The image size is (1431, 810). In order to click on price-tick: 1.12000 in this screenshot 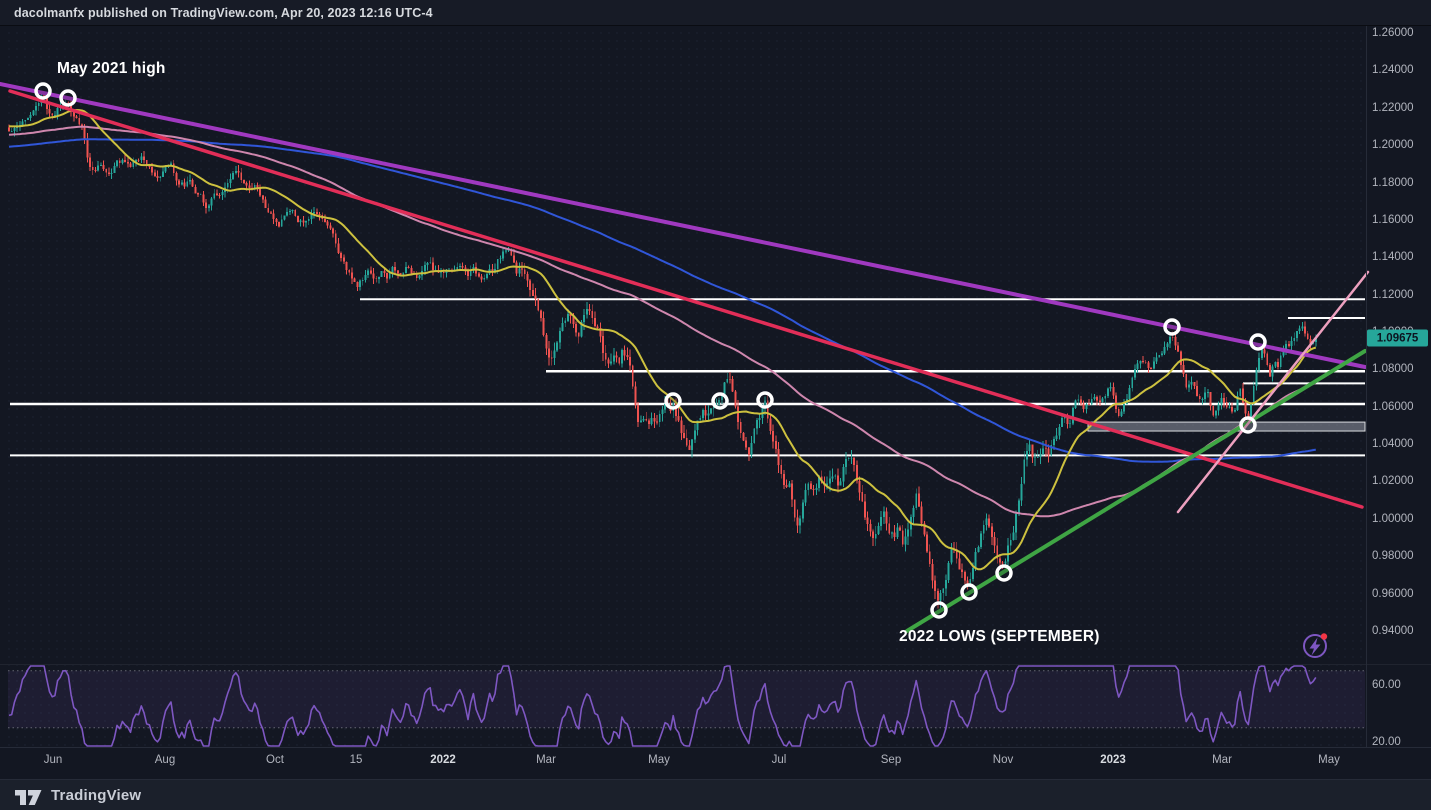, I will do `click(1393, 295)`.